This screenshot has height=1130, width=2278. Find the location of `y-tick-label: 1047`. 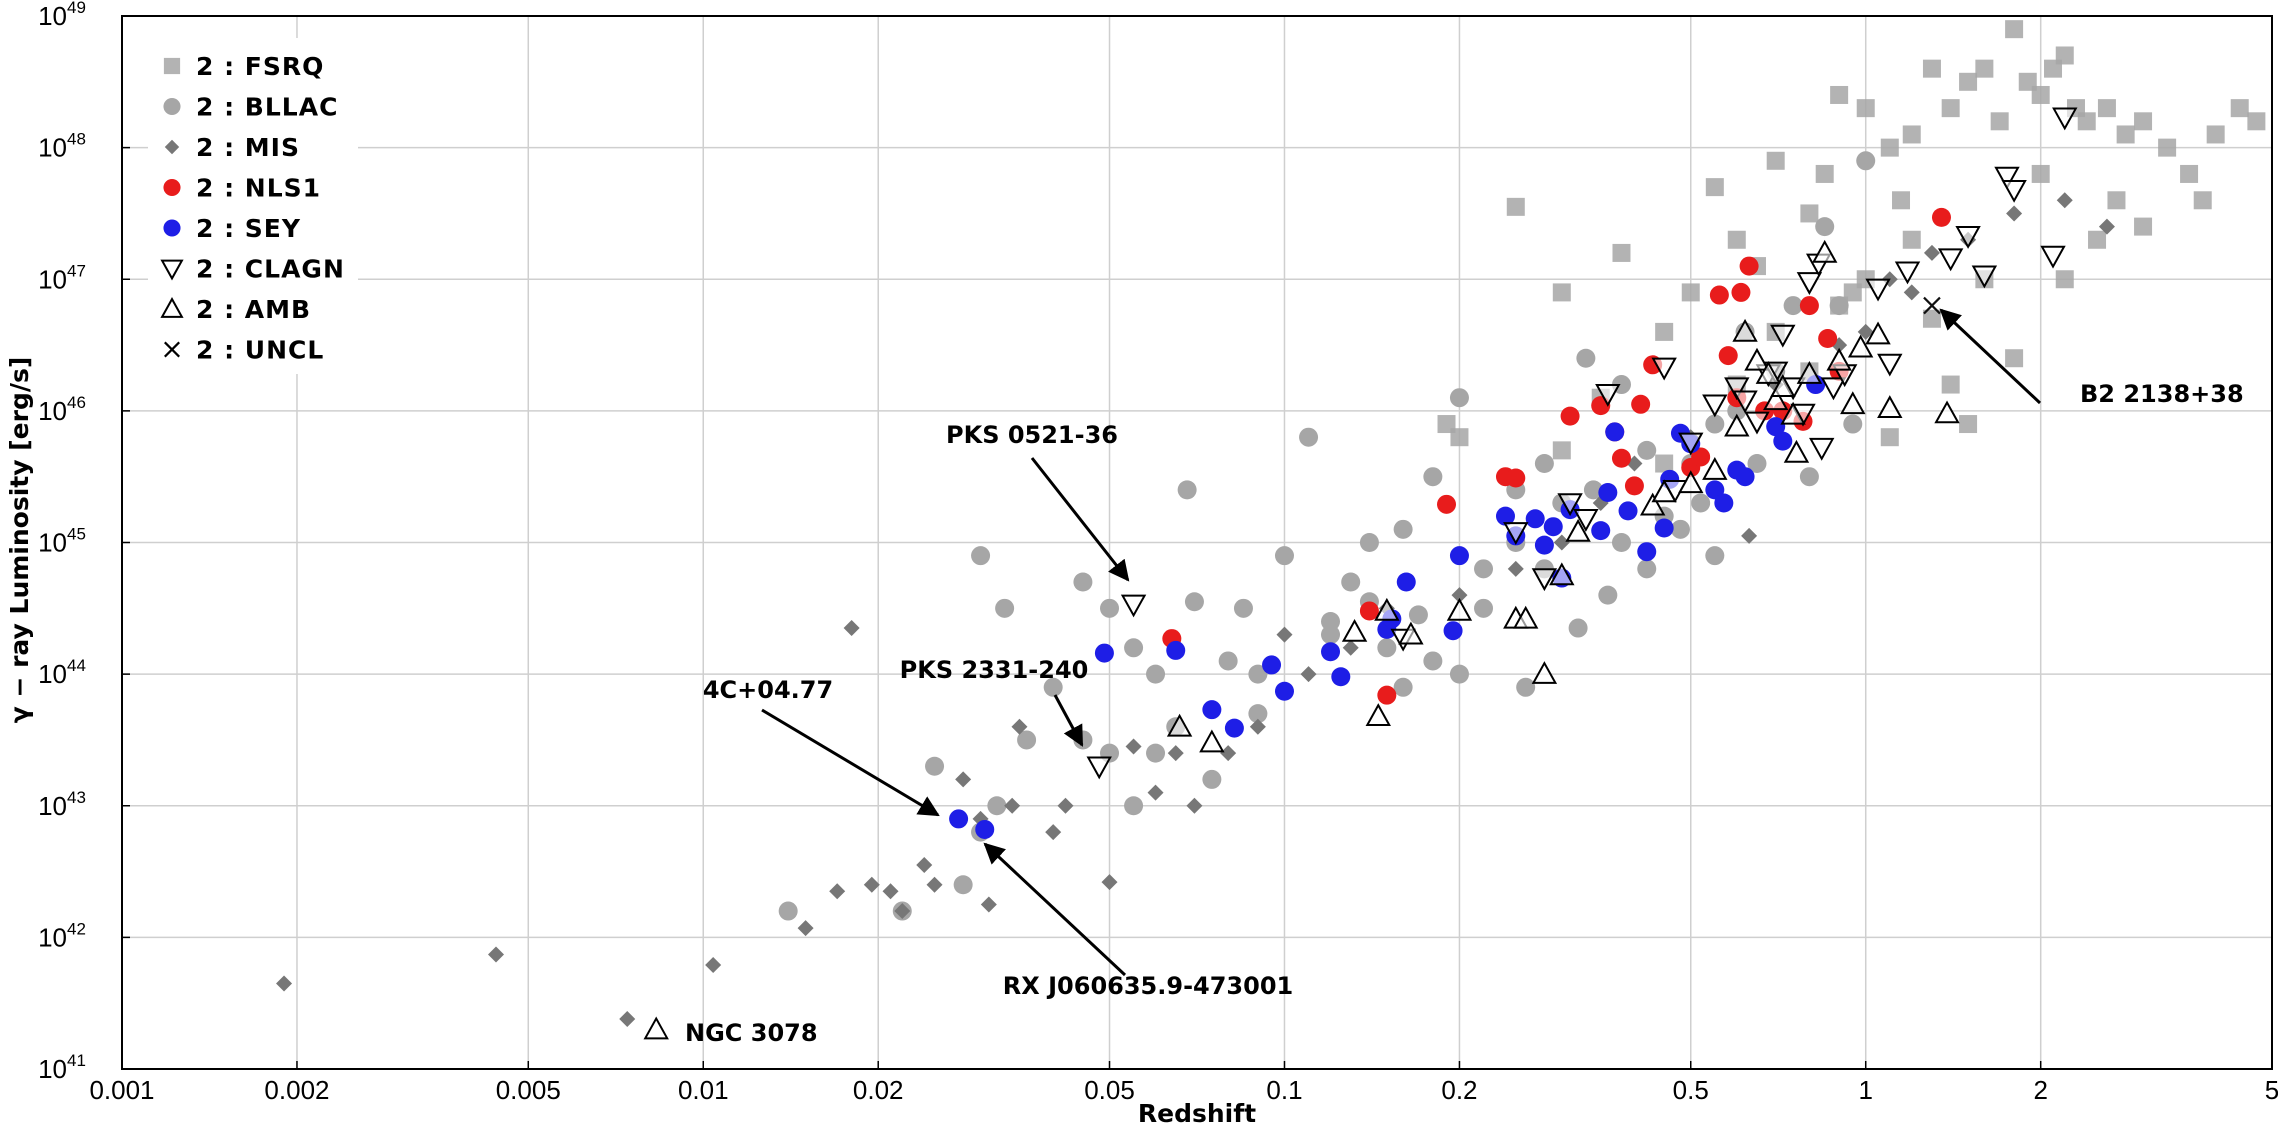

y-tick-label: 1047 is located at coordinates (62, 277).